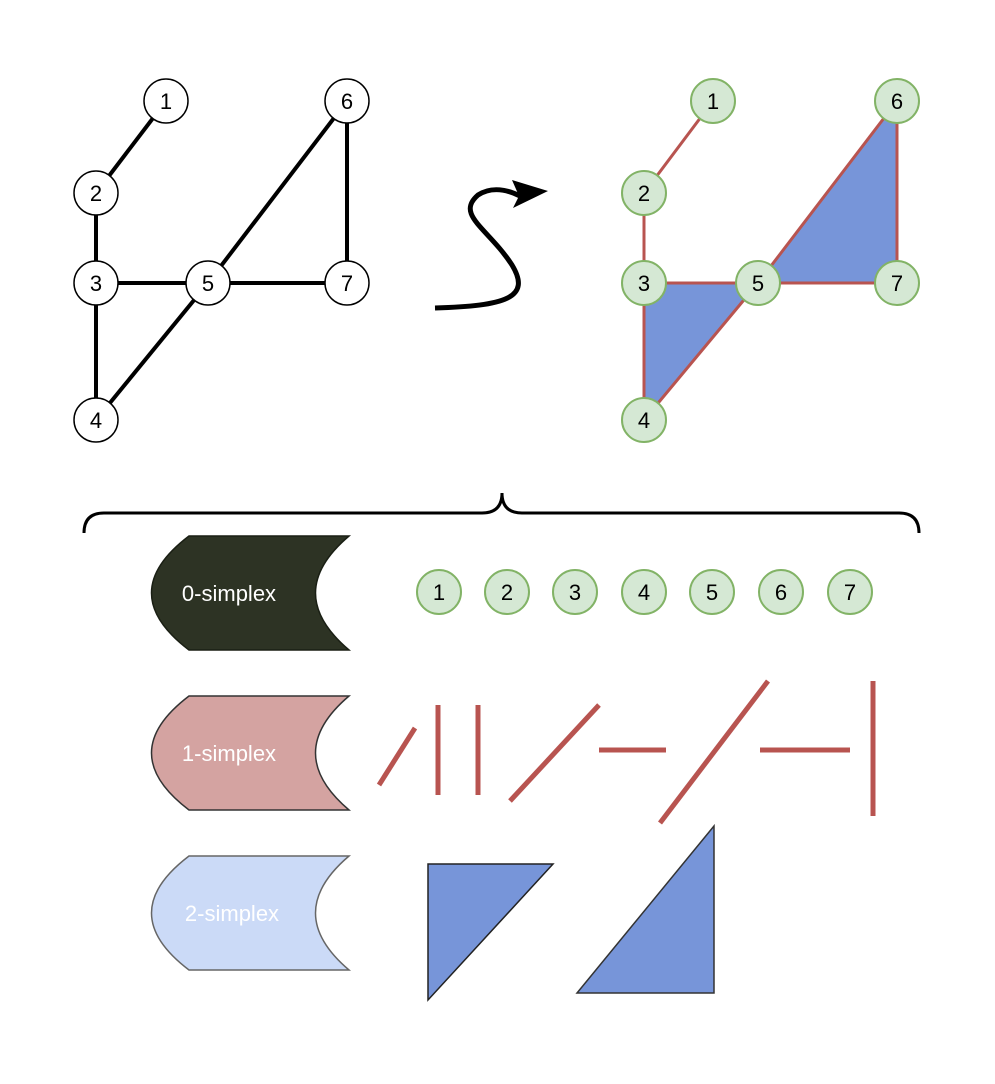 The image size is (995, 1084). I want to click on two-simplex-label: 2-simplex, so click(232, 913).